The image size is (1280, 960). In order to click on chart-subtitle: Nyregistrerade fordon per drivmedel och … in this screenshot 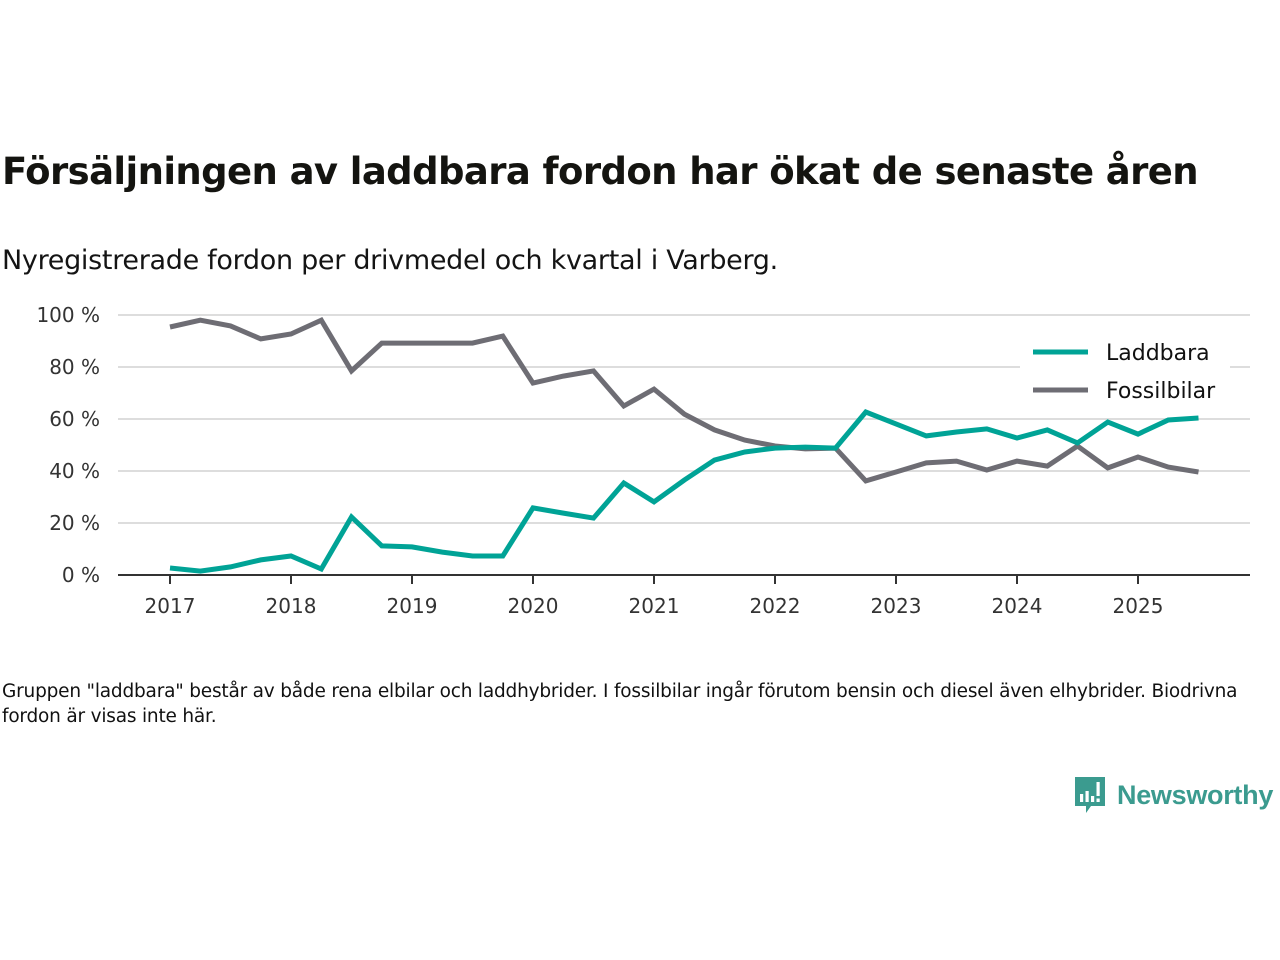, I will do `click(390, 260)`.